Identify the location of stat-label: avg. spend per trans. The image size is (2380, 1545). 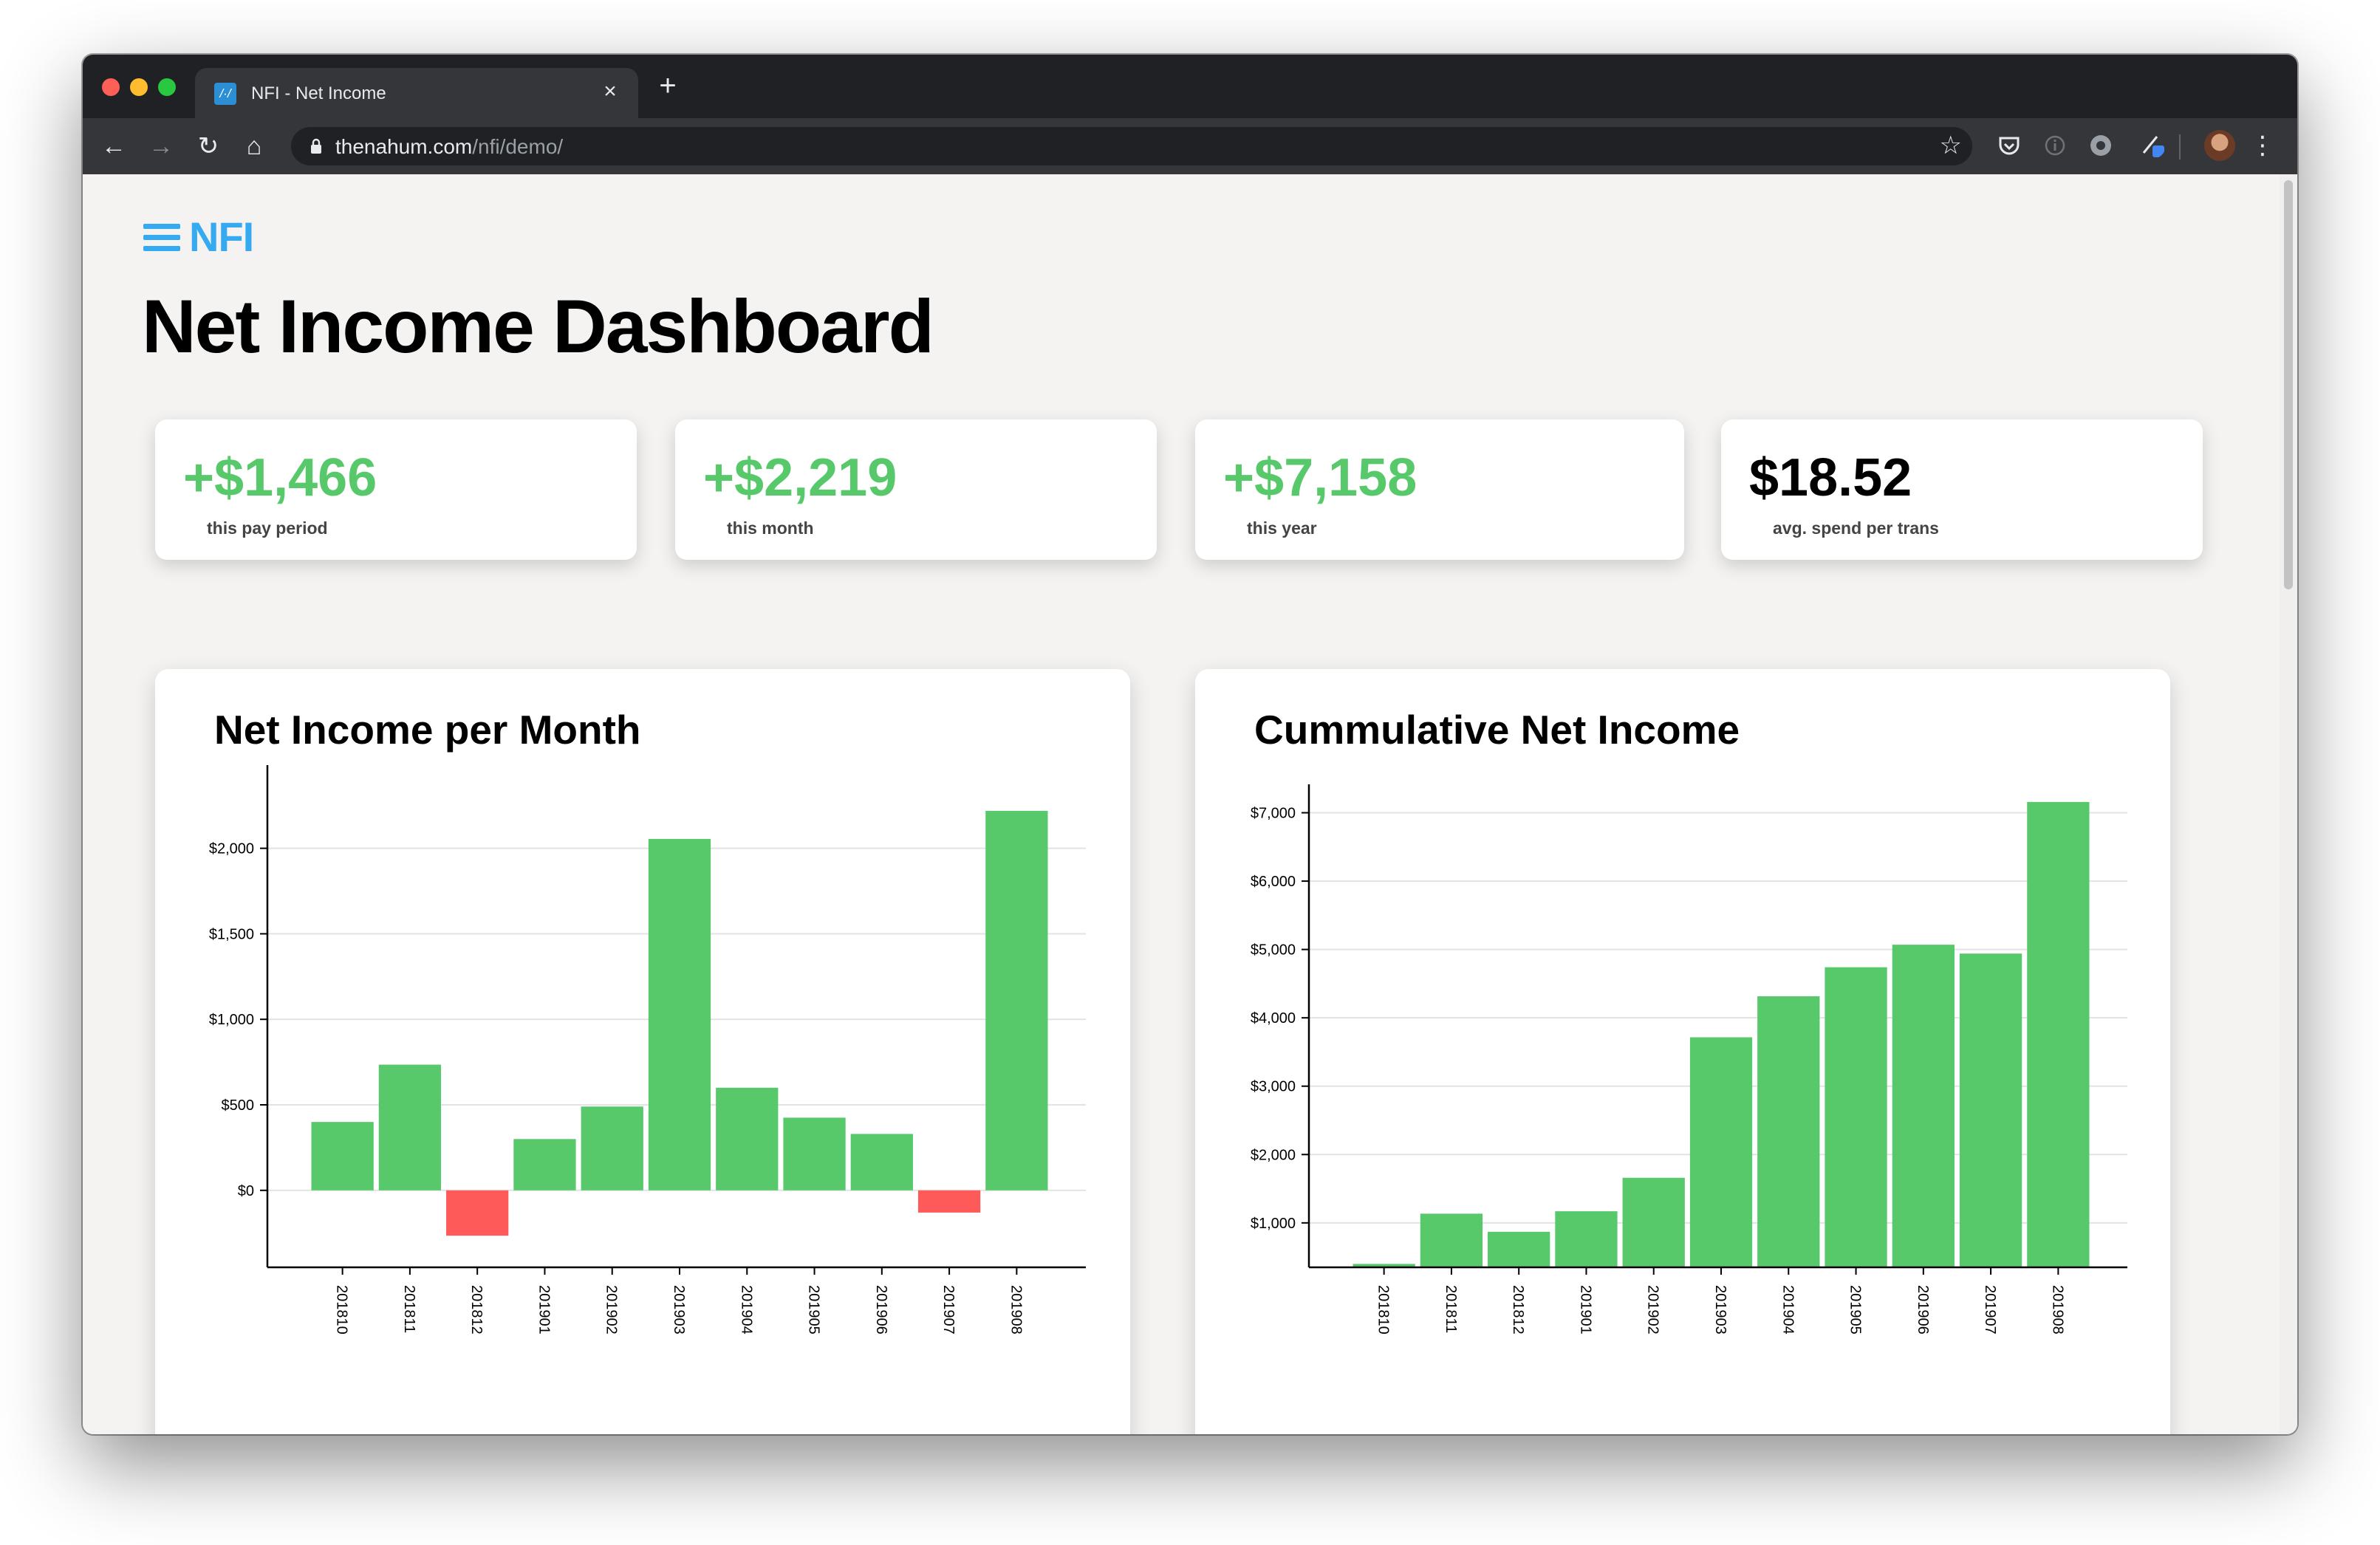
(1856, 528).